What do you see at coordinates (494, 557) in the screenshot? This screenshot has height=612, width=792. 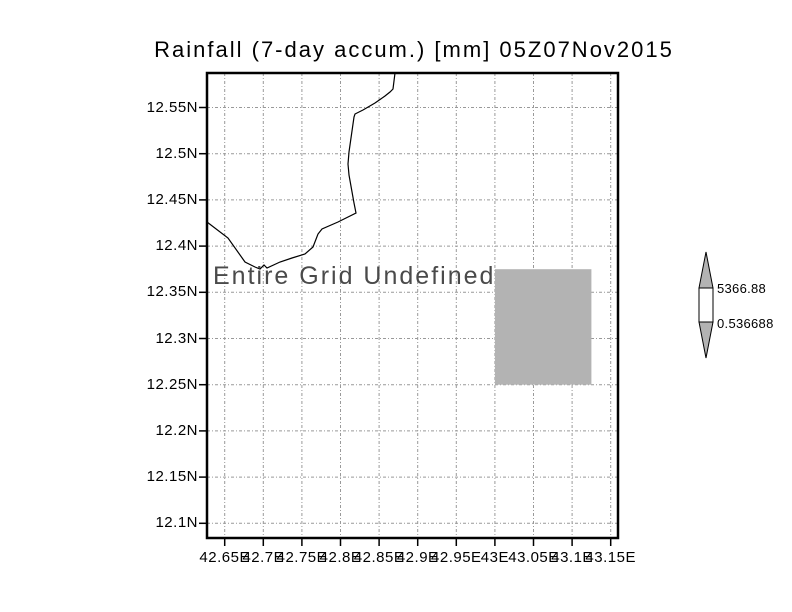 I see `x-tick-label: 43E` at bounding box center [494, 557].